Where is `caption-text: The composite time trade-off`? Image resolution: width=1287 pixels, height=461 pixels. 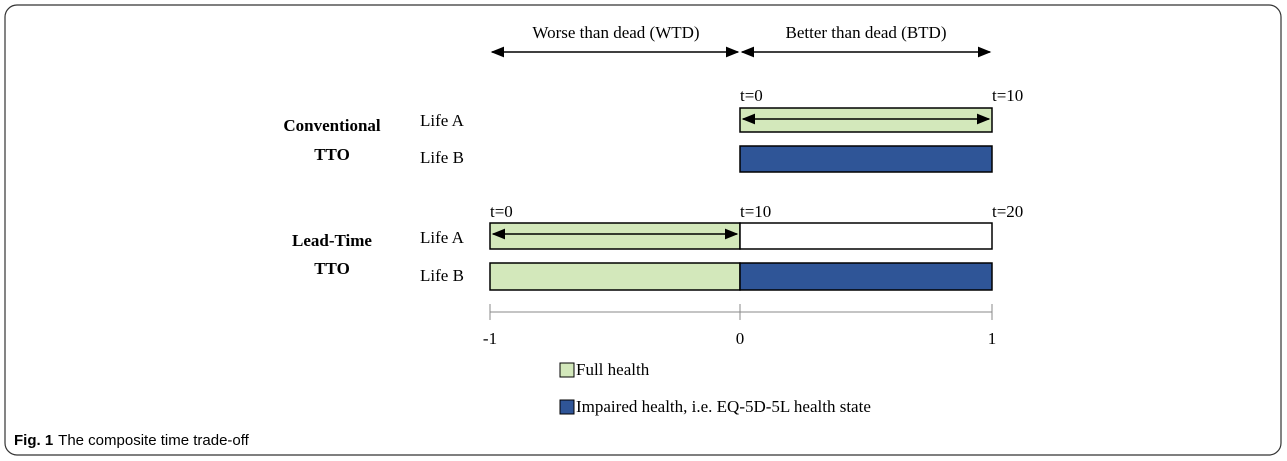 caption-text: The composite time trade-off is located at coordinates (153, 440).